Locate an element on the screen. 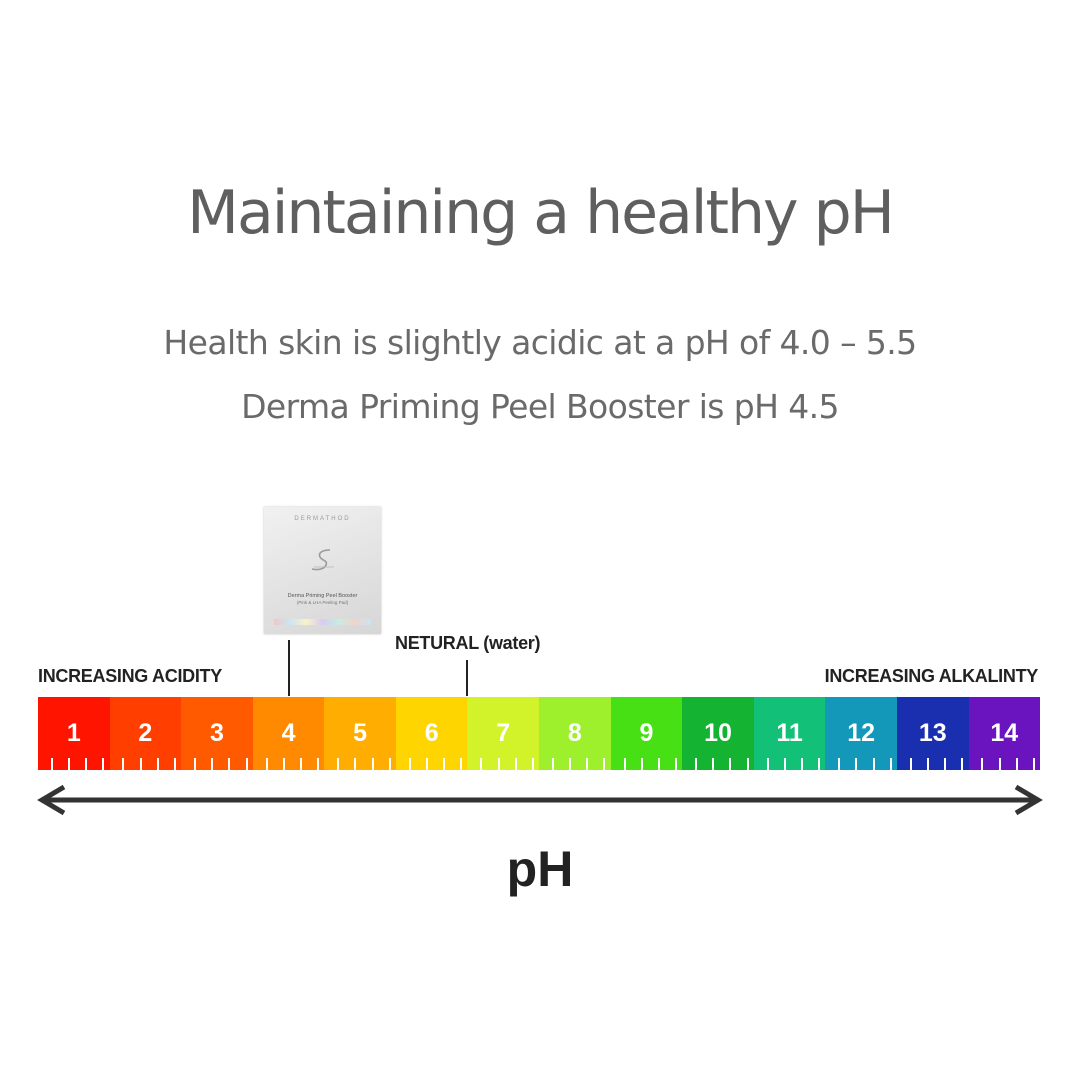  ph-segment-number: 1 is located at coordinates (73, 733).